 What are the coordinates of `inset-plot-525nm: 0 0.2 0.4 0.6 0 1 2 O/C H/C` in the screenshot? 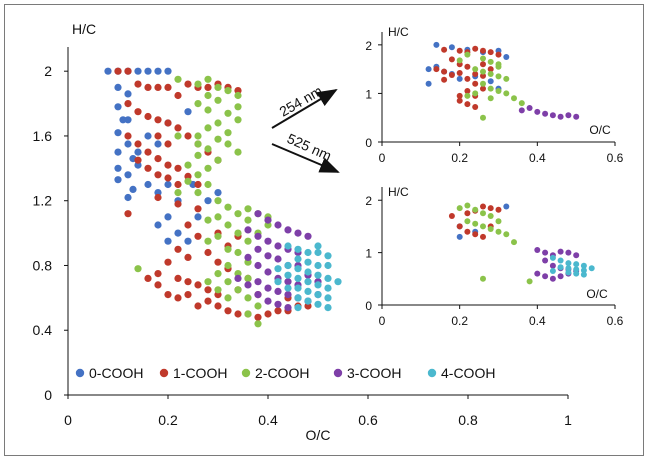 It's located at (494, 256).